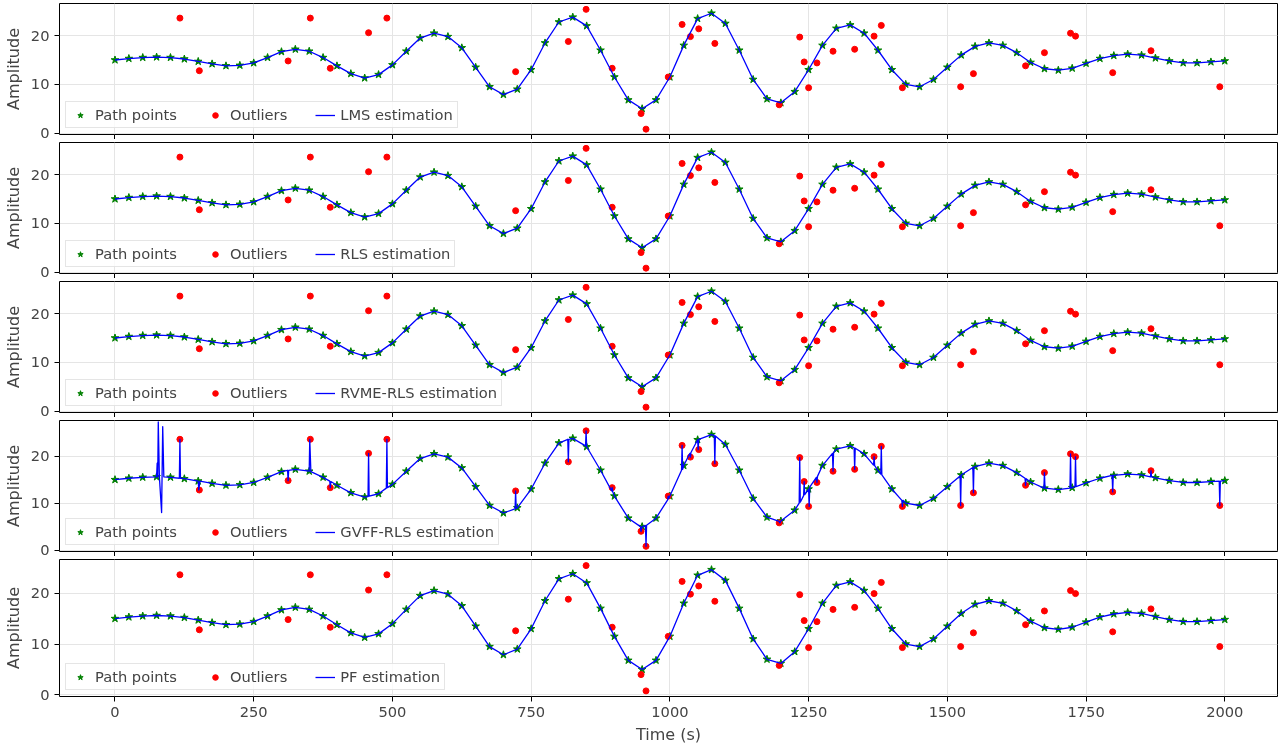 This screenshot has height=745, width=1283. What do you see at coordinates (668, 734) in the screenshot?
I see `x-axis-title: Time (s)` at bounding box center [668, 734].